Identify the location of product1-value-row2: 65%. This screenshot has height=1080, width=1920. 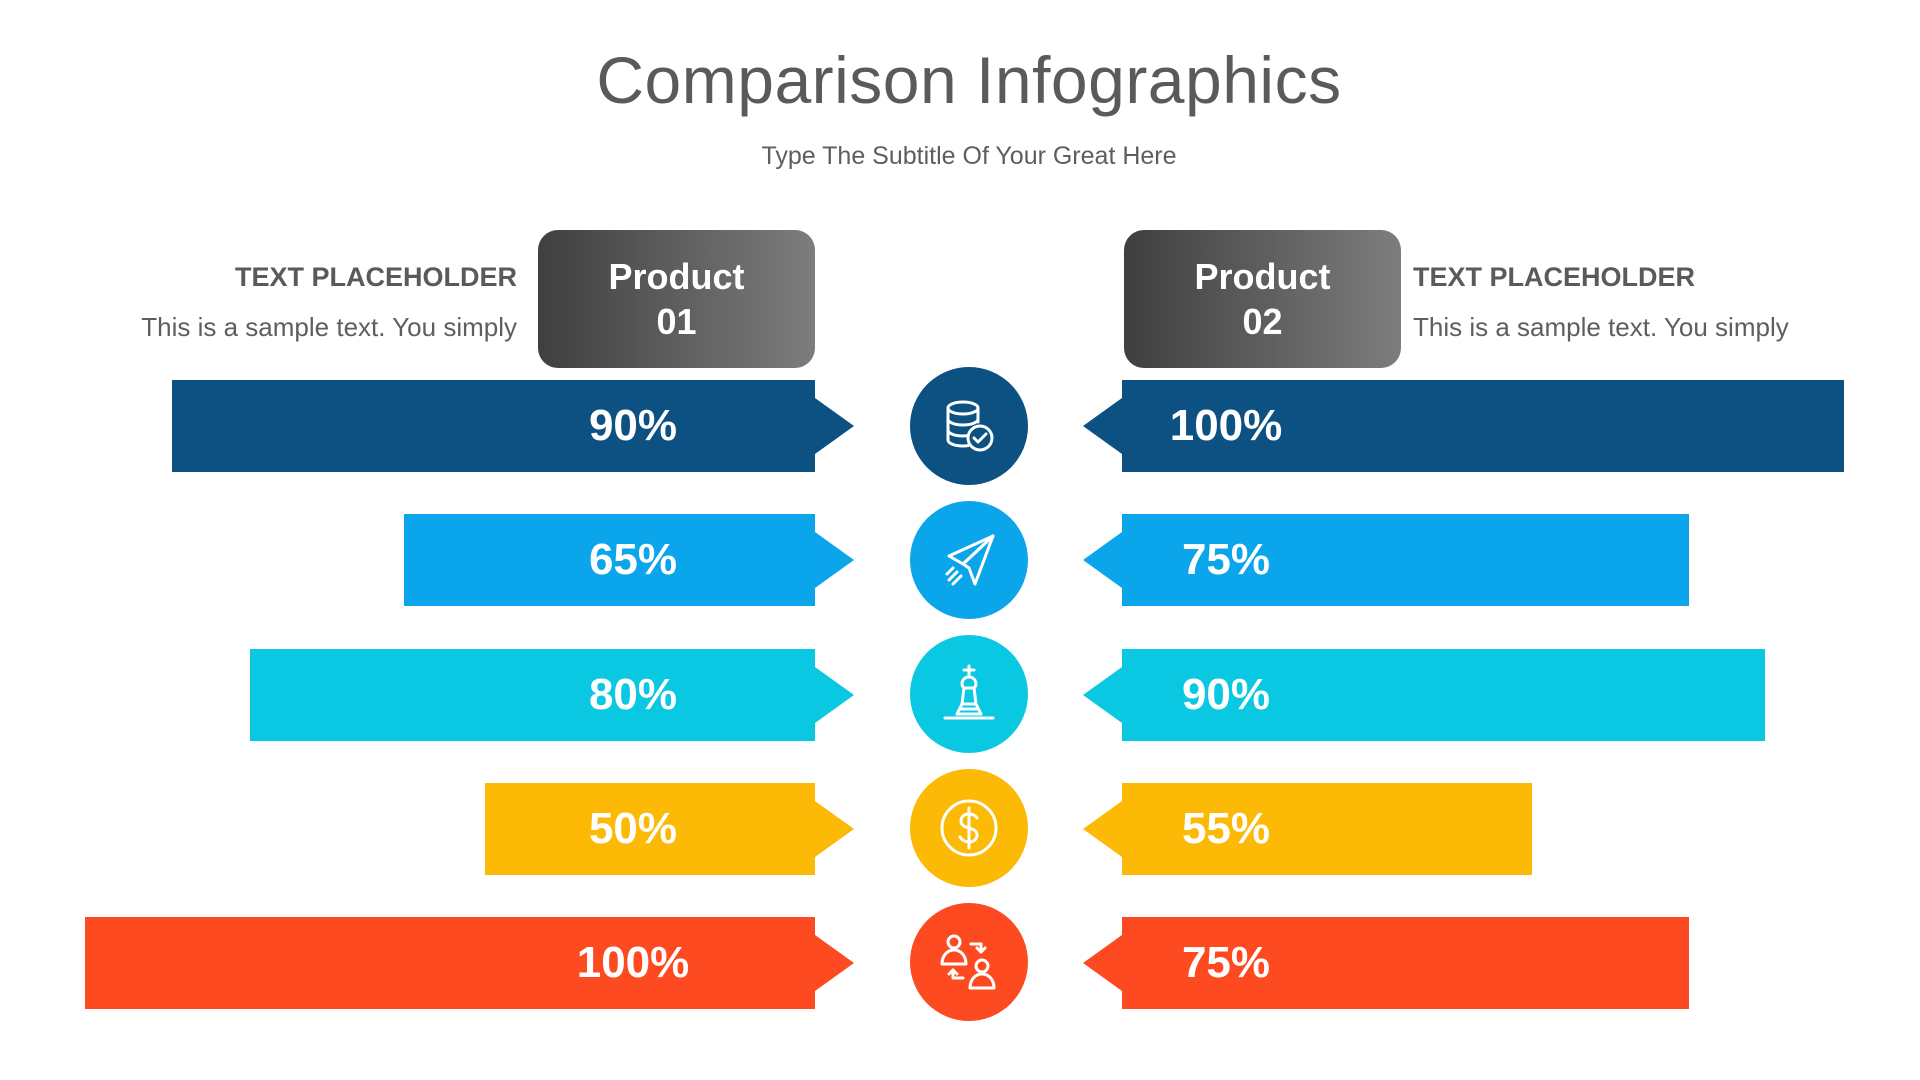
(633, 559).